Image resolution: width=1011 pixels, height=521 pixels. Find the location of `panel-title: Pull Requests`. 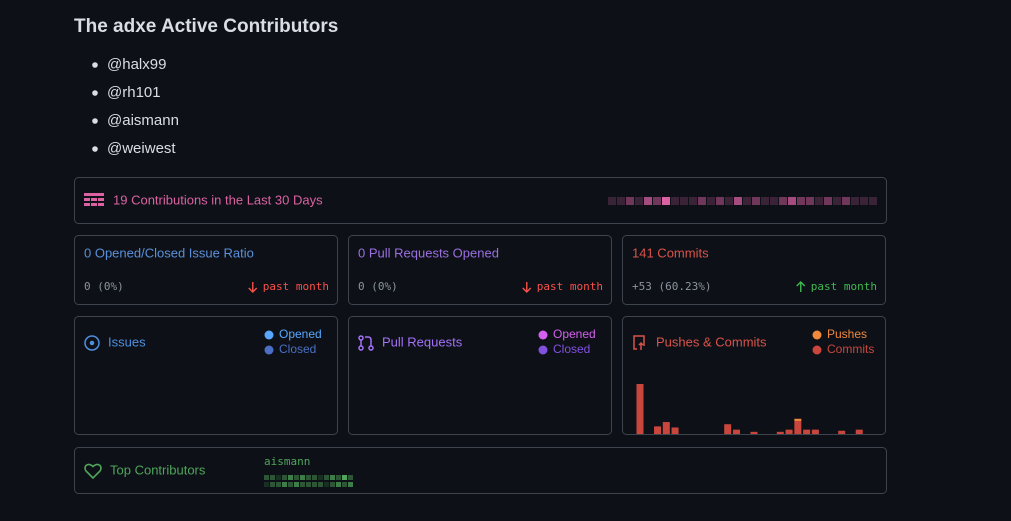

panel-title: Pull Requests is located at coordinates (422, 341).